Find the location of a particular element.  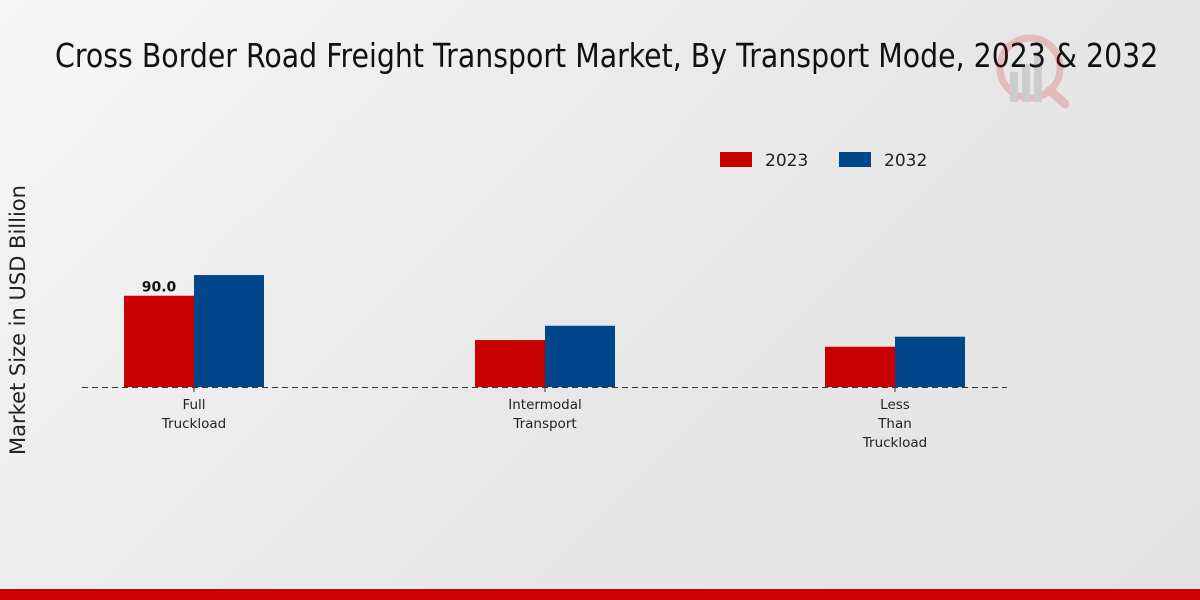

footer-bar is located at coordinates (600, 594).